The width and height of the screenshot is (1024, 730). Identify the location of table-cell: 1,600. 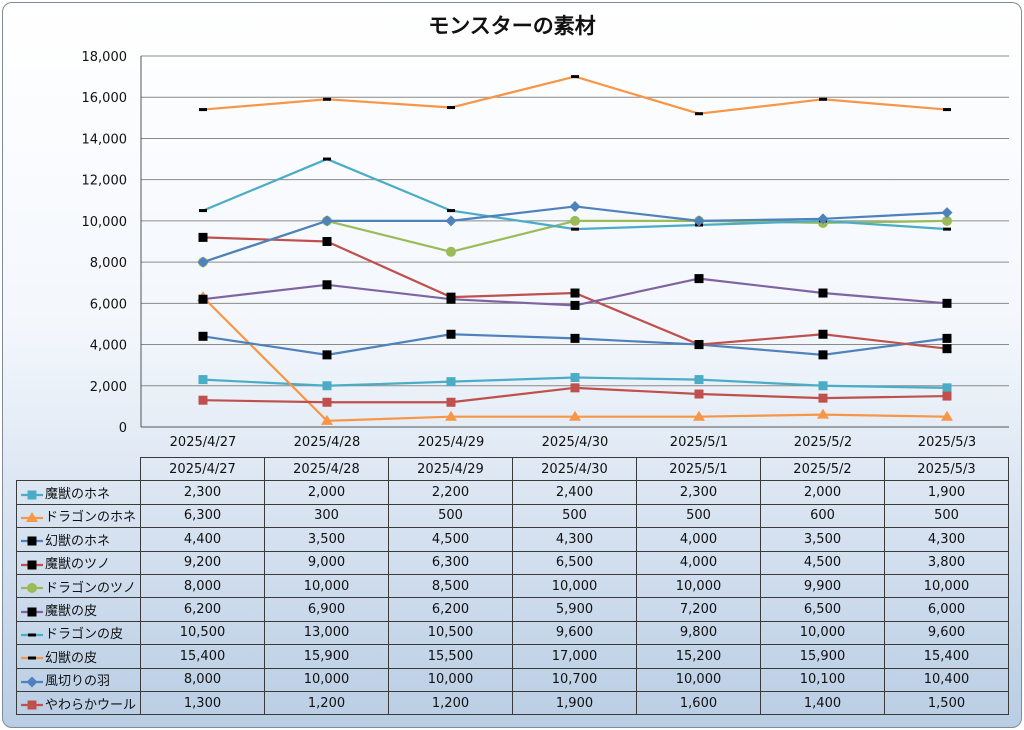
(698, 703).